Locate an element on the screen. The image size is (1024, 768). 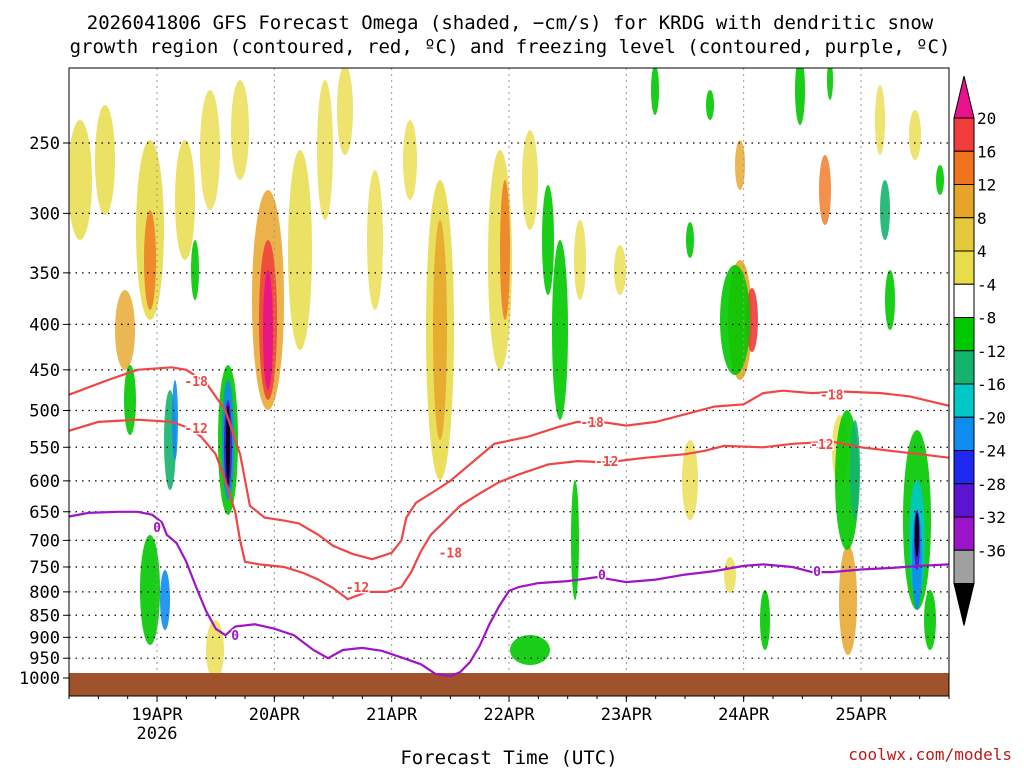
colorbar-label: 20 is located at coordinates (986, 118).